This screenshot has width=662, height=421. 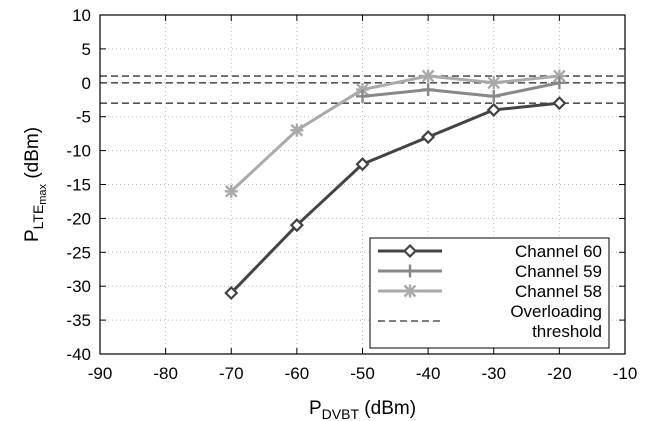 I want to click on x-axis-title-suffix: (dBm), so click(x=387, y=408).